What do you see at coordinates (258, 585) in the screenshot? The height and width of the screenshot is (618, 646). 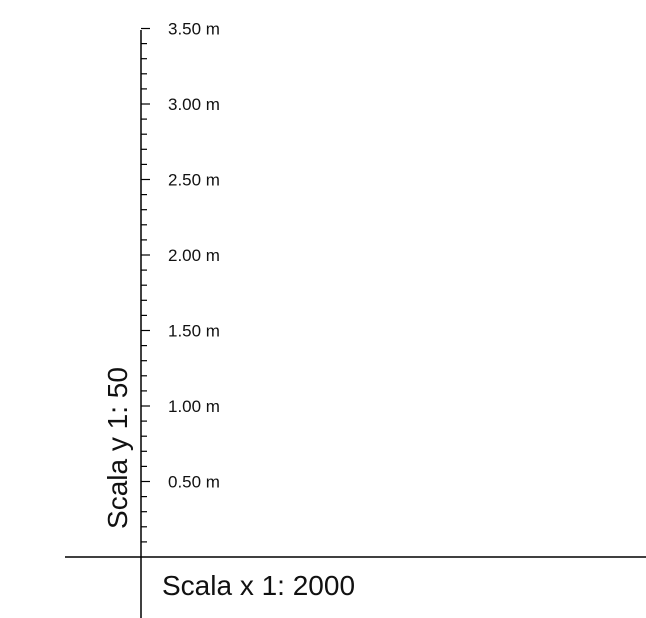 I see `x-scale-label: Scala x 1: 2000` at bounding box center [258, 585].